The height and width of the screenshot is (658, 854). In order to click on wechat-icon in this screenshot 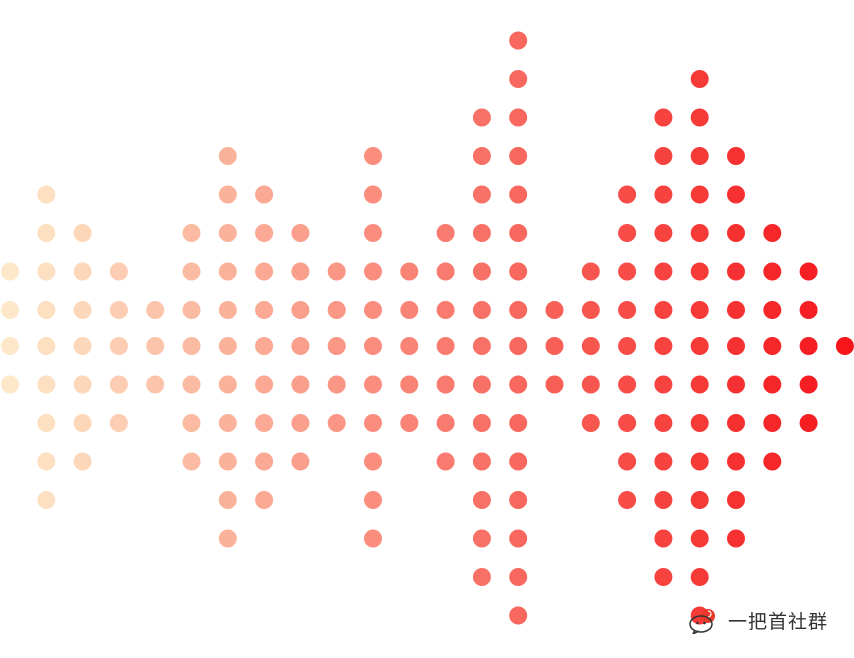, I will do `click(702, 621)`.